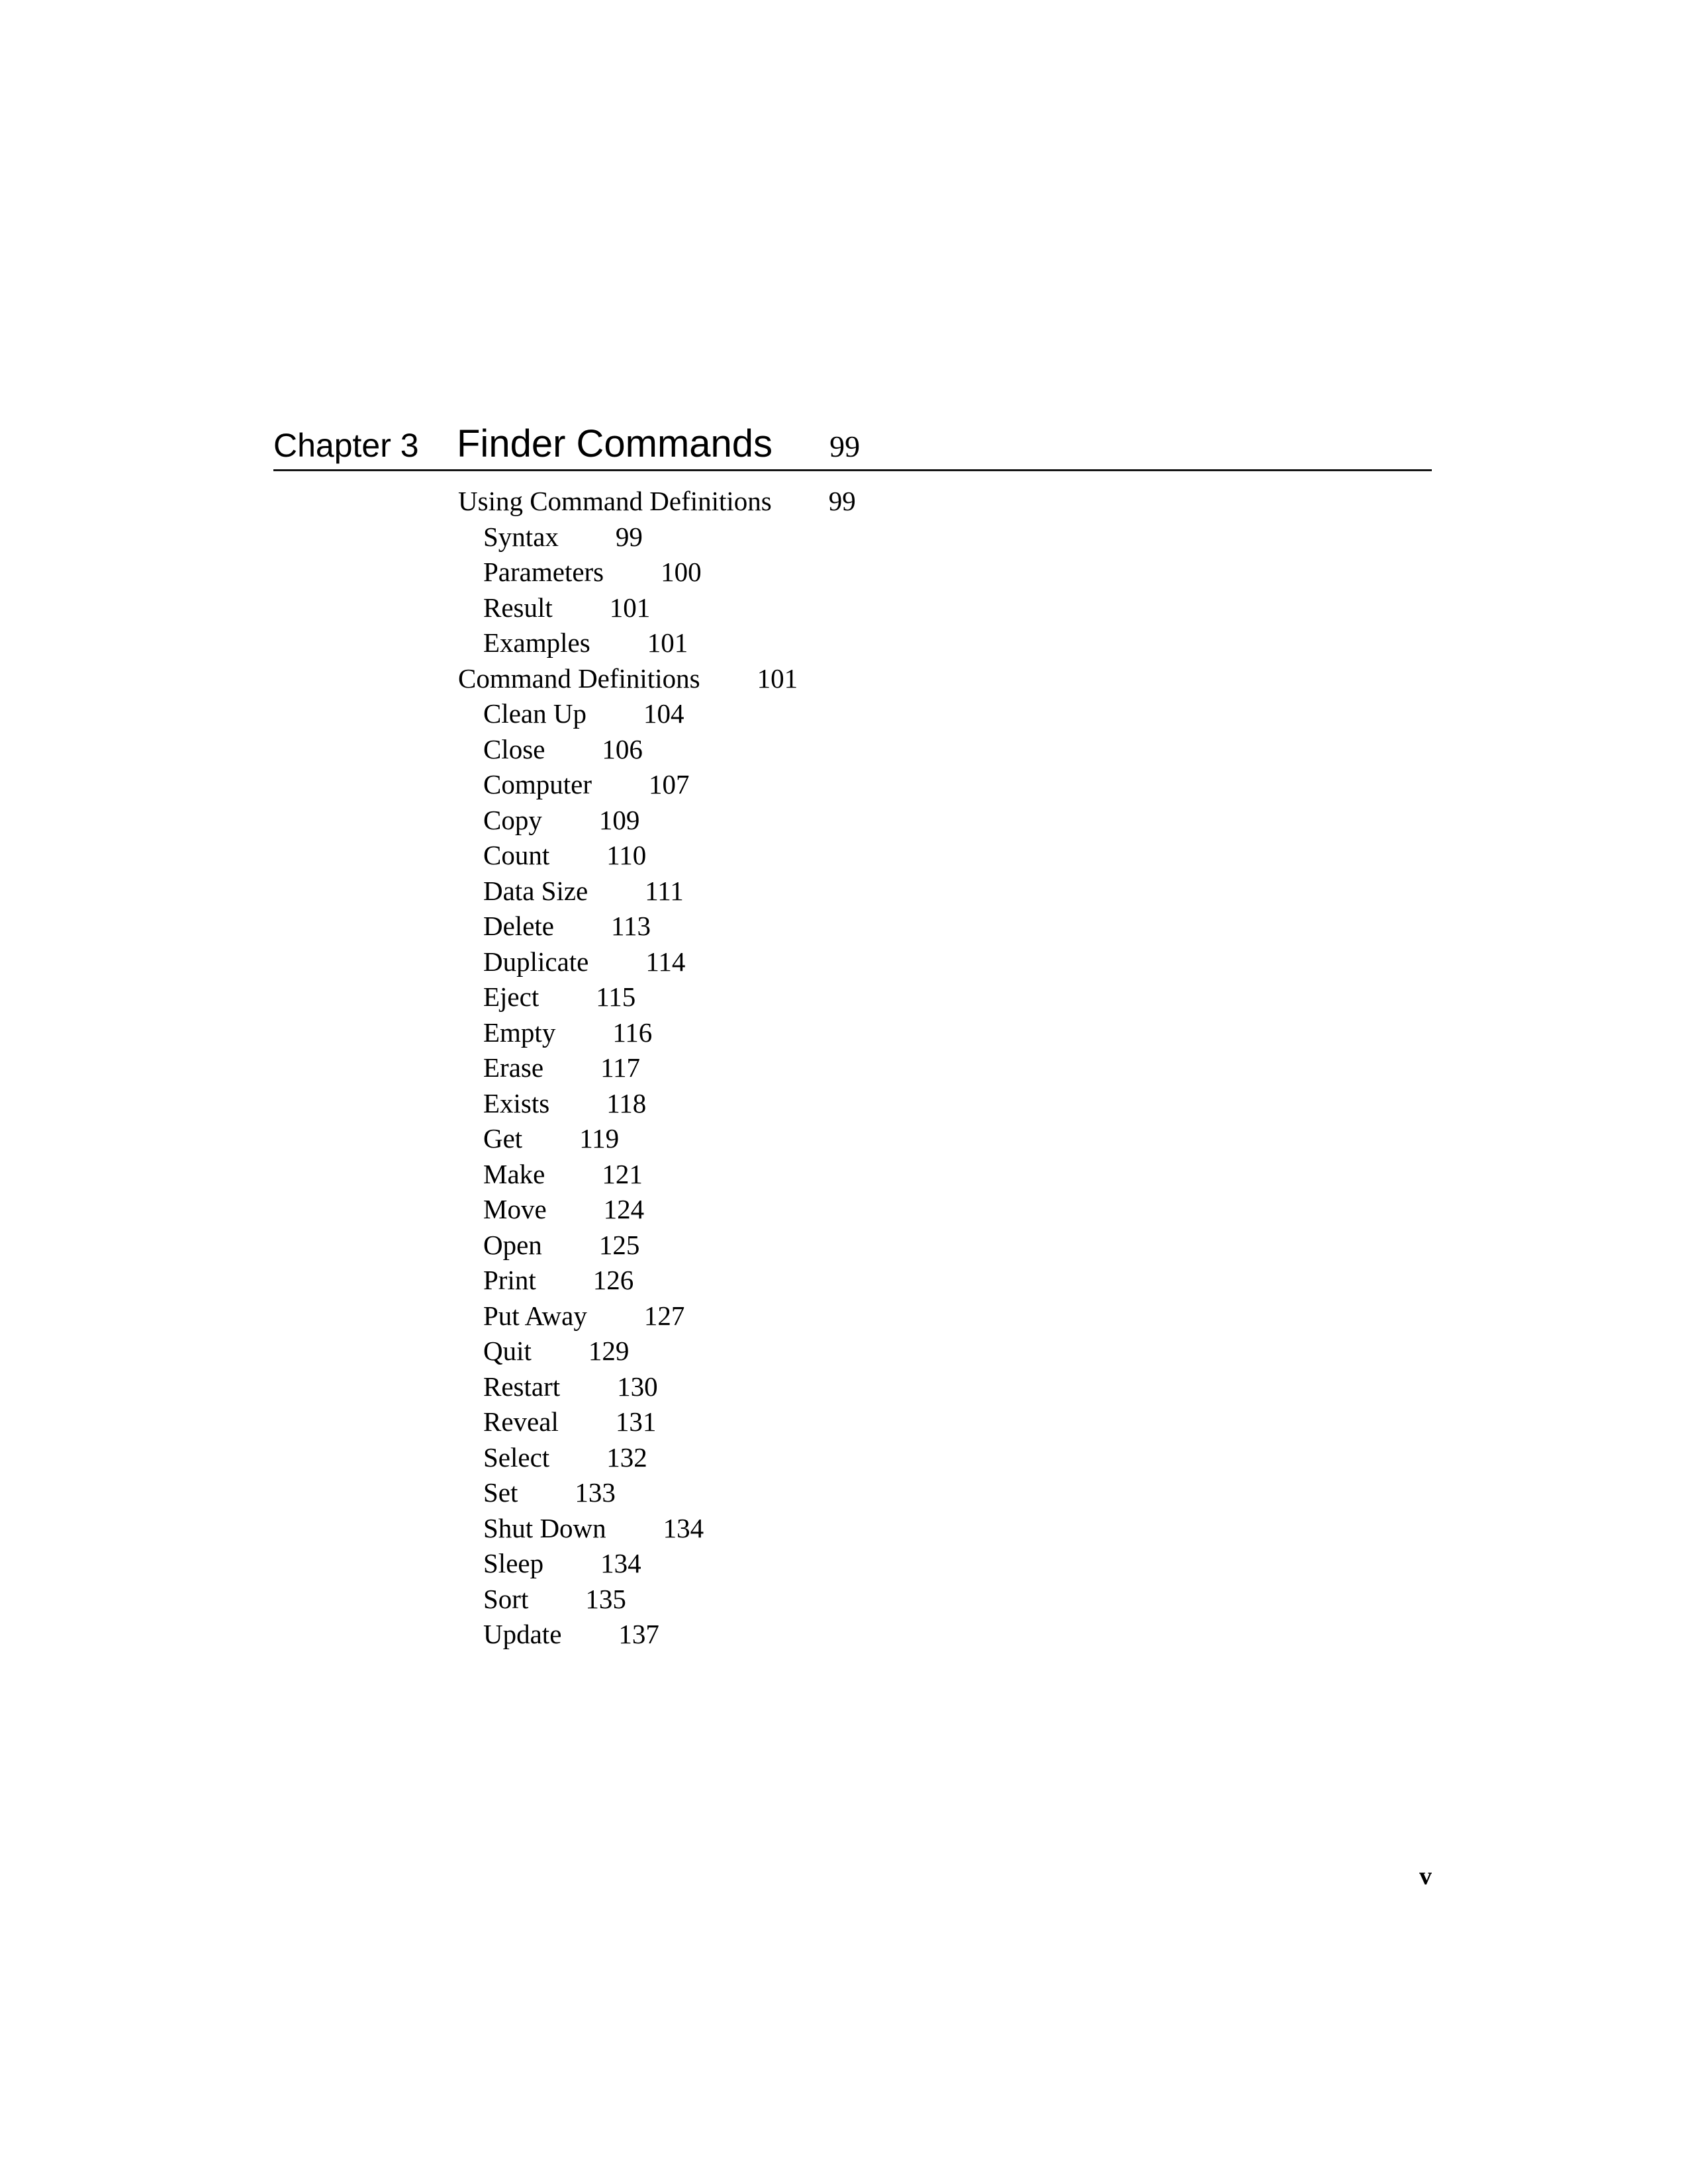 This screenshot has width=1688, height=2184. I want to click on toc-entry: Command Definitions 101, so click(657, 679).